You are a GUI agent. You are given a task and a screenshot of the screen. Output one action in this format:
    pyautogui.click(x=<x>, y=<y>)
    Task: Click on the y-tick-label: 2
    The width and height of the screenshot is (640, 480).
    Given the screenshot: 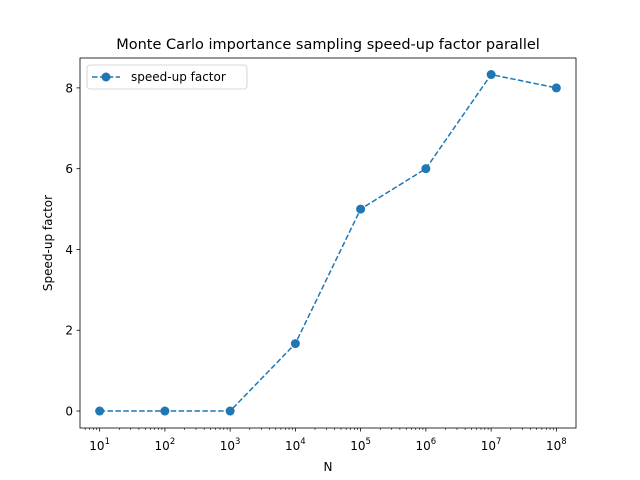 What is the action you would take?
    pyautogui.click(x=69, y=331)
    